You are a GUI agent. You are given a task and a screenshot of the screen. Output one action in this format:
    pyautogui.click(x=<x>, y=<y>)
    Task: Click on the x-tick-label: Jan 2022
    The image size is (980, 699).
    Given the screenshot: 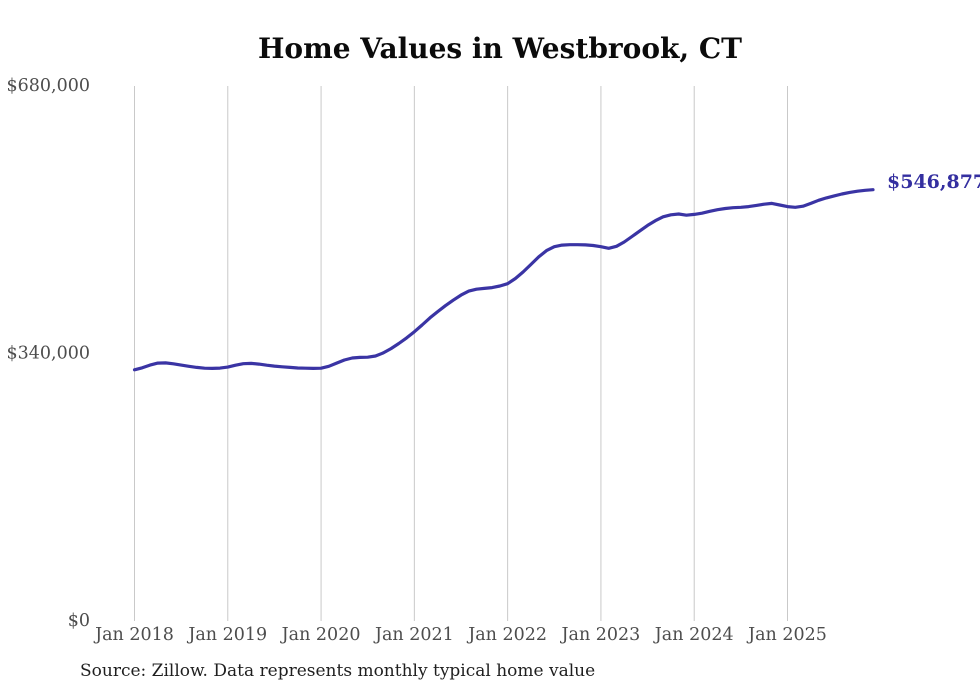 What is the action you would take?
    pyautogui.click(x=506, y=635)
    